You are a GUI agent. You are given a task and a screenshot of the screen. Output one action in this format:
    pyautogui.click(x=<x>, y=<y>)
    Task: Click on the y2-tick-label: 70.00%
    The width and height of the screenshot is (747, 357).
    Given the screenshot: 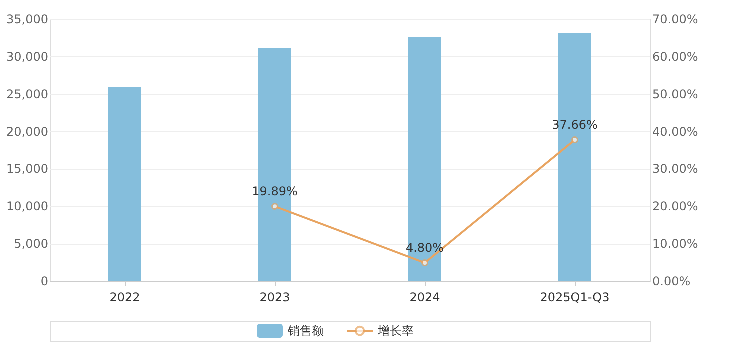 What is the action you would take?
    pyautogui.click(x=675, y=19)
    